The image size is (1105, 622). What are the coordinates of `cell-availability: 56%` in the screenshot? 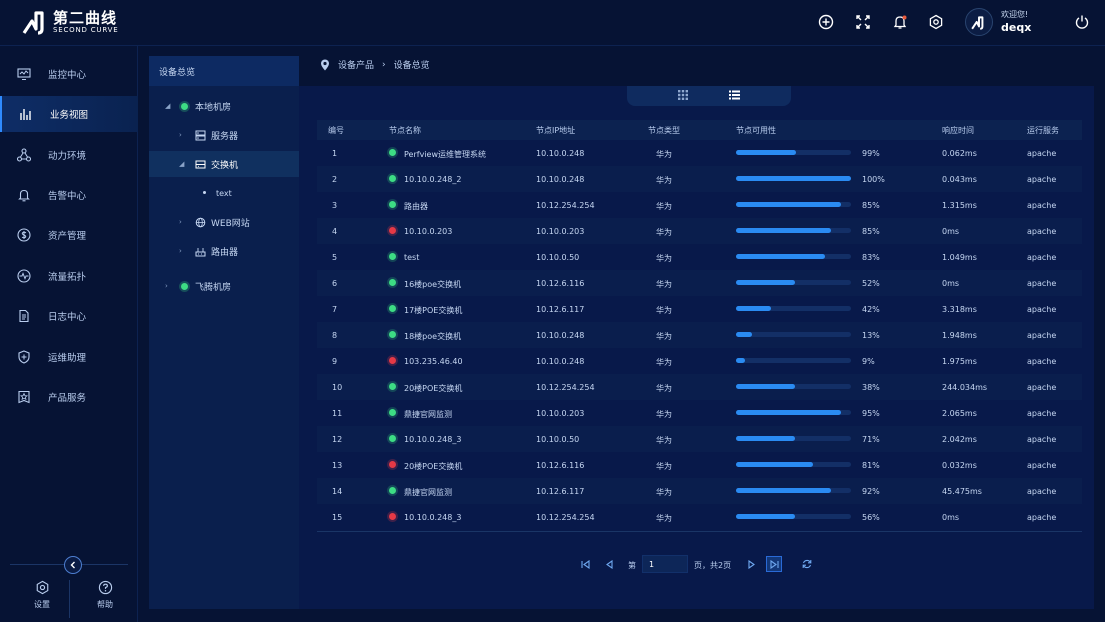 It's located at (871, 517).